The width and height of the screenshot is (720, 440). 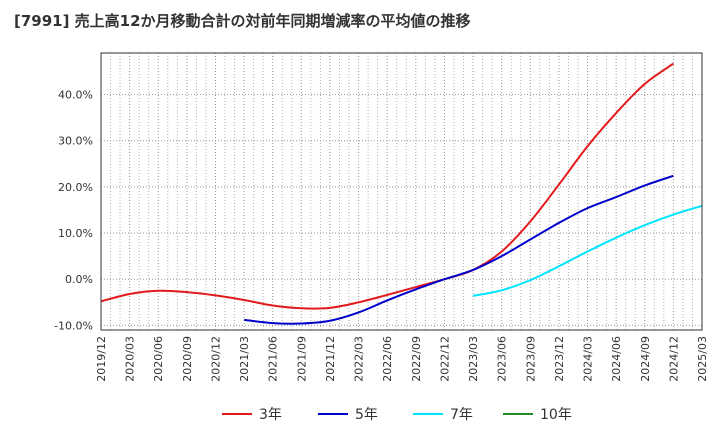 I want to click on y-tick-label: 10.0%, so click(x=75, y=233).